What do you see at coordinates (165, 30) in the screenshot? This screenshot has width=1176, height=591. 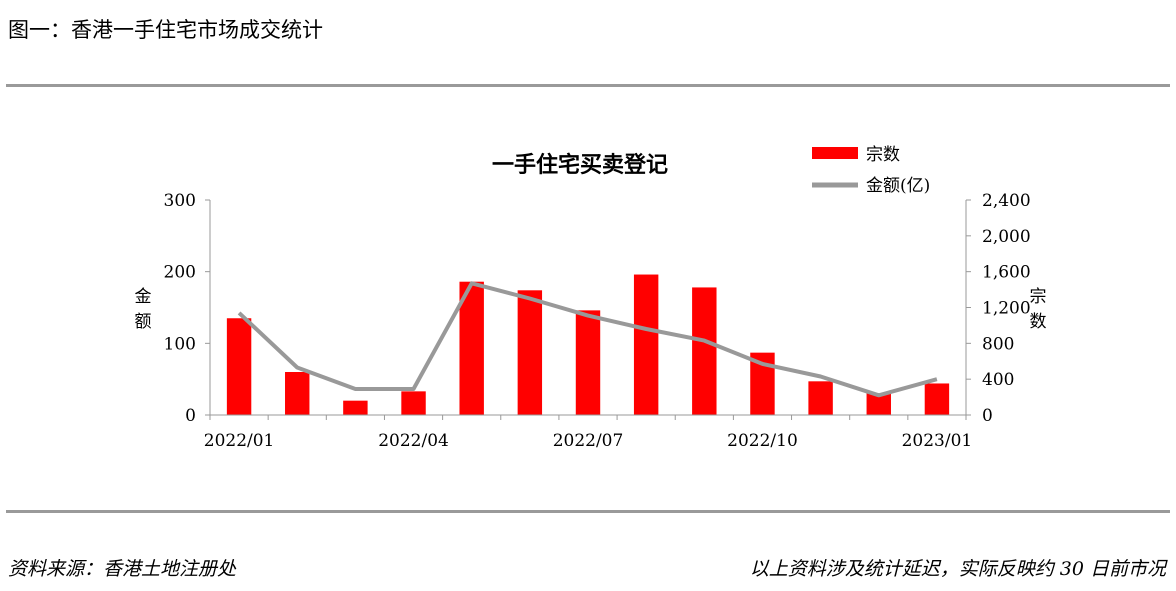 I see `figure-title: 图一：香港一手住宅市场成交统计` at bounding box center [165, 30].